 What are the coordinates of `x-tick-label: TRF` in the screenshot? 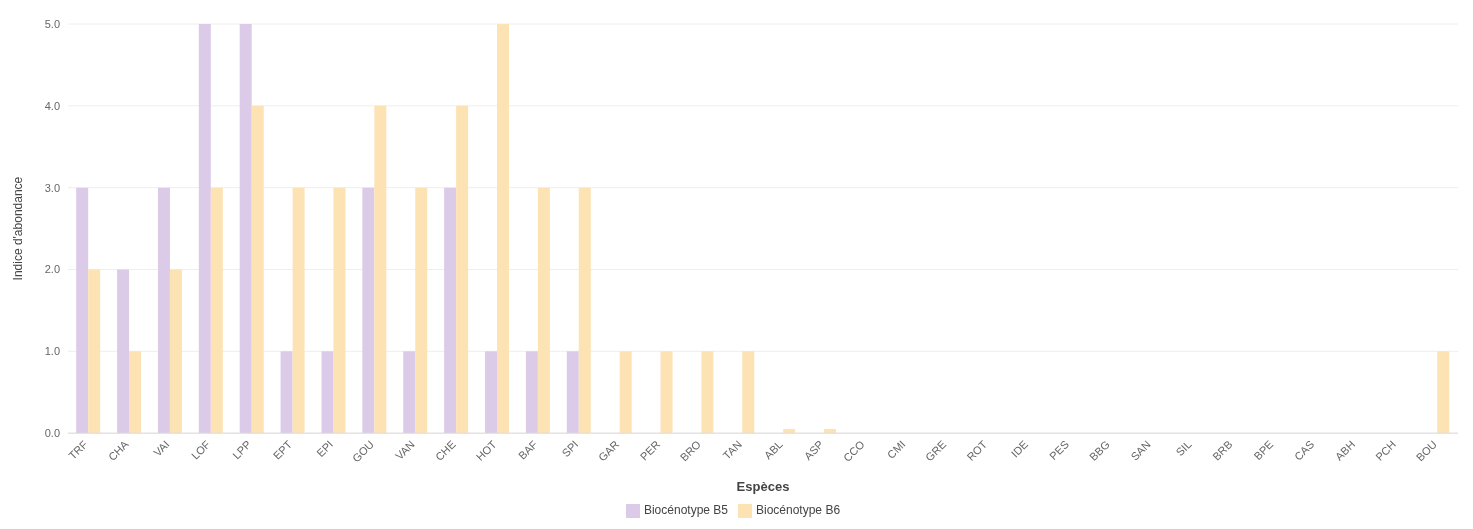 It's located at (78, 449).